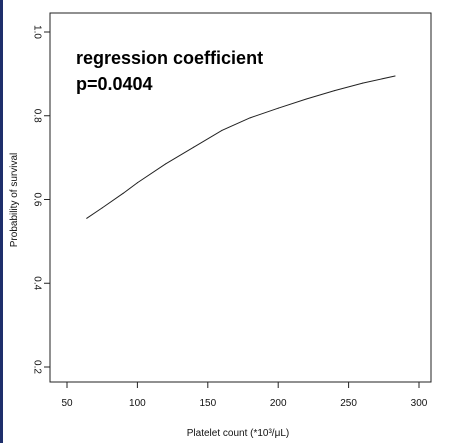 Image resolution: width=454 pixels, height=443 pixels. I want to click on annotation-regression-coefficient: regression coefficient, so click(169, 58).